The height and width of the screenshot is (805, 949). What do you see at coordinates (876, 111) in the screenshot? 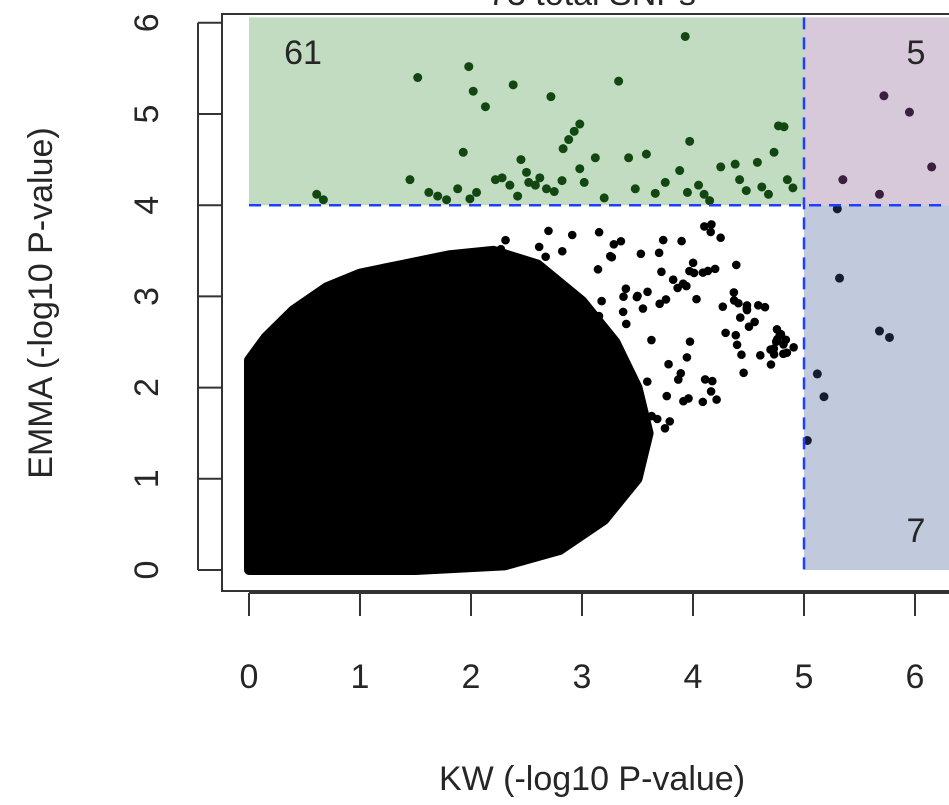
I see `region-both-above` at bounding box center [876, 111].